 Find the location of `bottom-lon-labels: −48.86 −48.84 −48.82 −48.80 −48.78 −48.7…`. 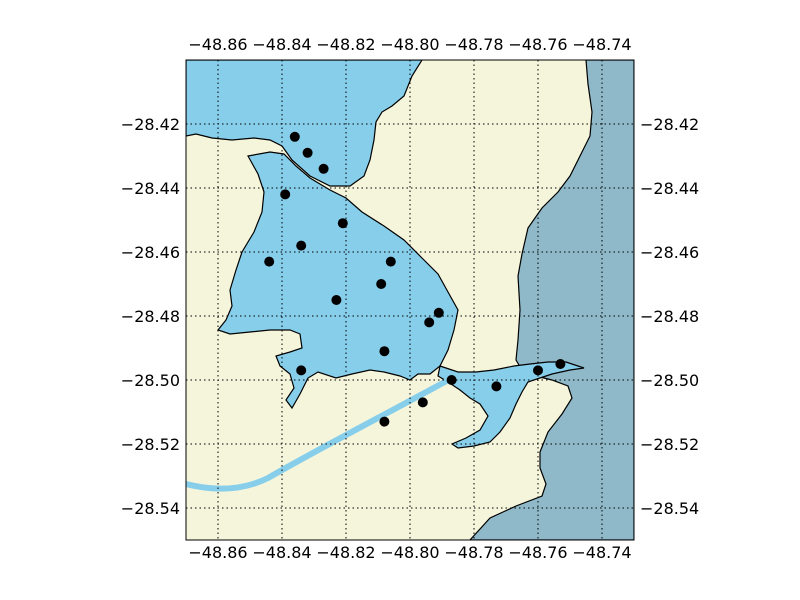

bottom-lon-labels: −48.86 −48.84 −48.82 −48.80 −48.78 −48.7… is located at coordinates (409, 552).